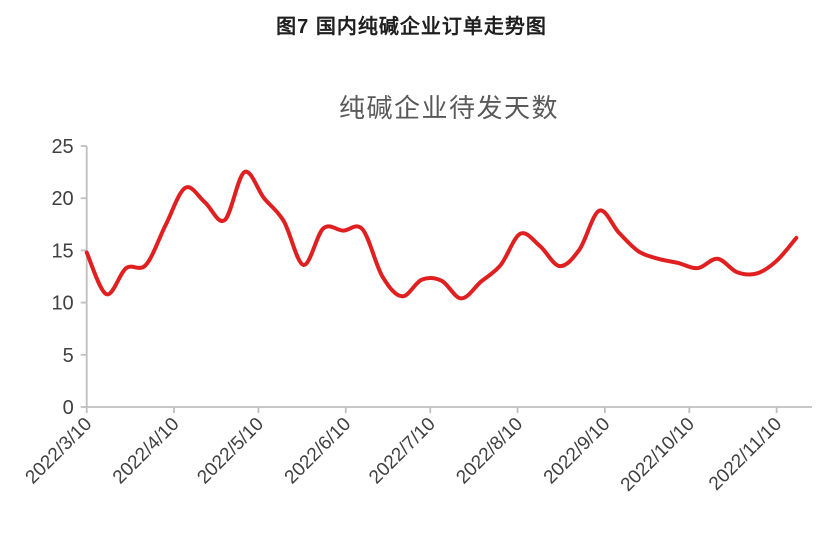  What do you see at coordinates (230, 451) in the screenshot?
I see `x-tick-label: 2022/5/10` at bounding box center [230, 451].